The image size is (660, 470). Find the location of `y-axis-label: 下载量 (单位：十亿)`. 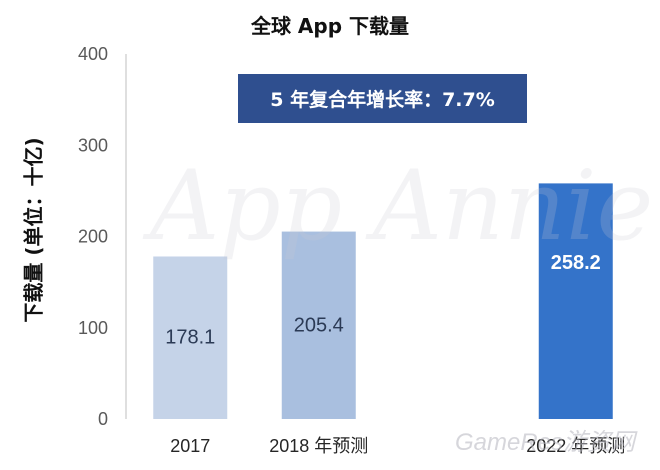

y-axis-label: 下载量 (单位：十亿) is located at coordinates (33, 230).